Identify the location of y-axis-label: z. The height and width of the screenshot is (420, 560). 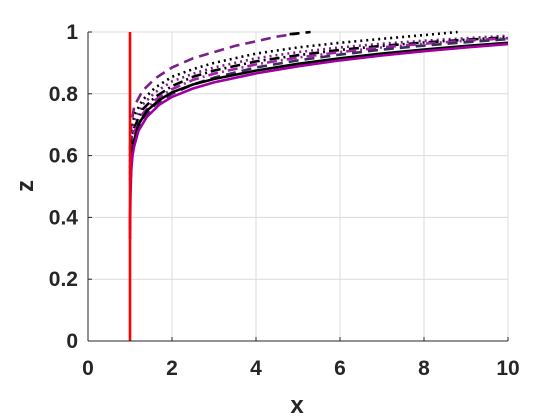
(25, 186).